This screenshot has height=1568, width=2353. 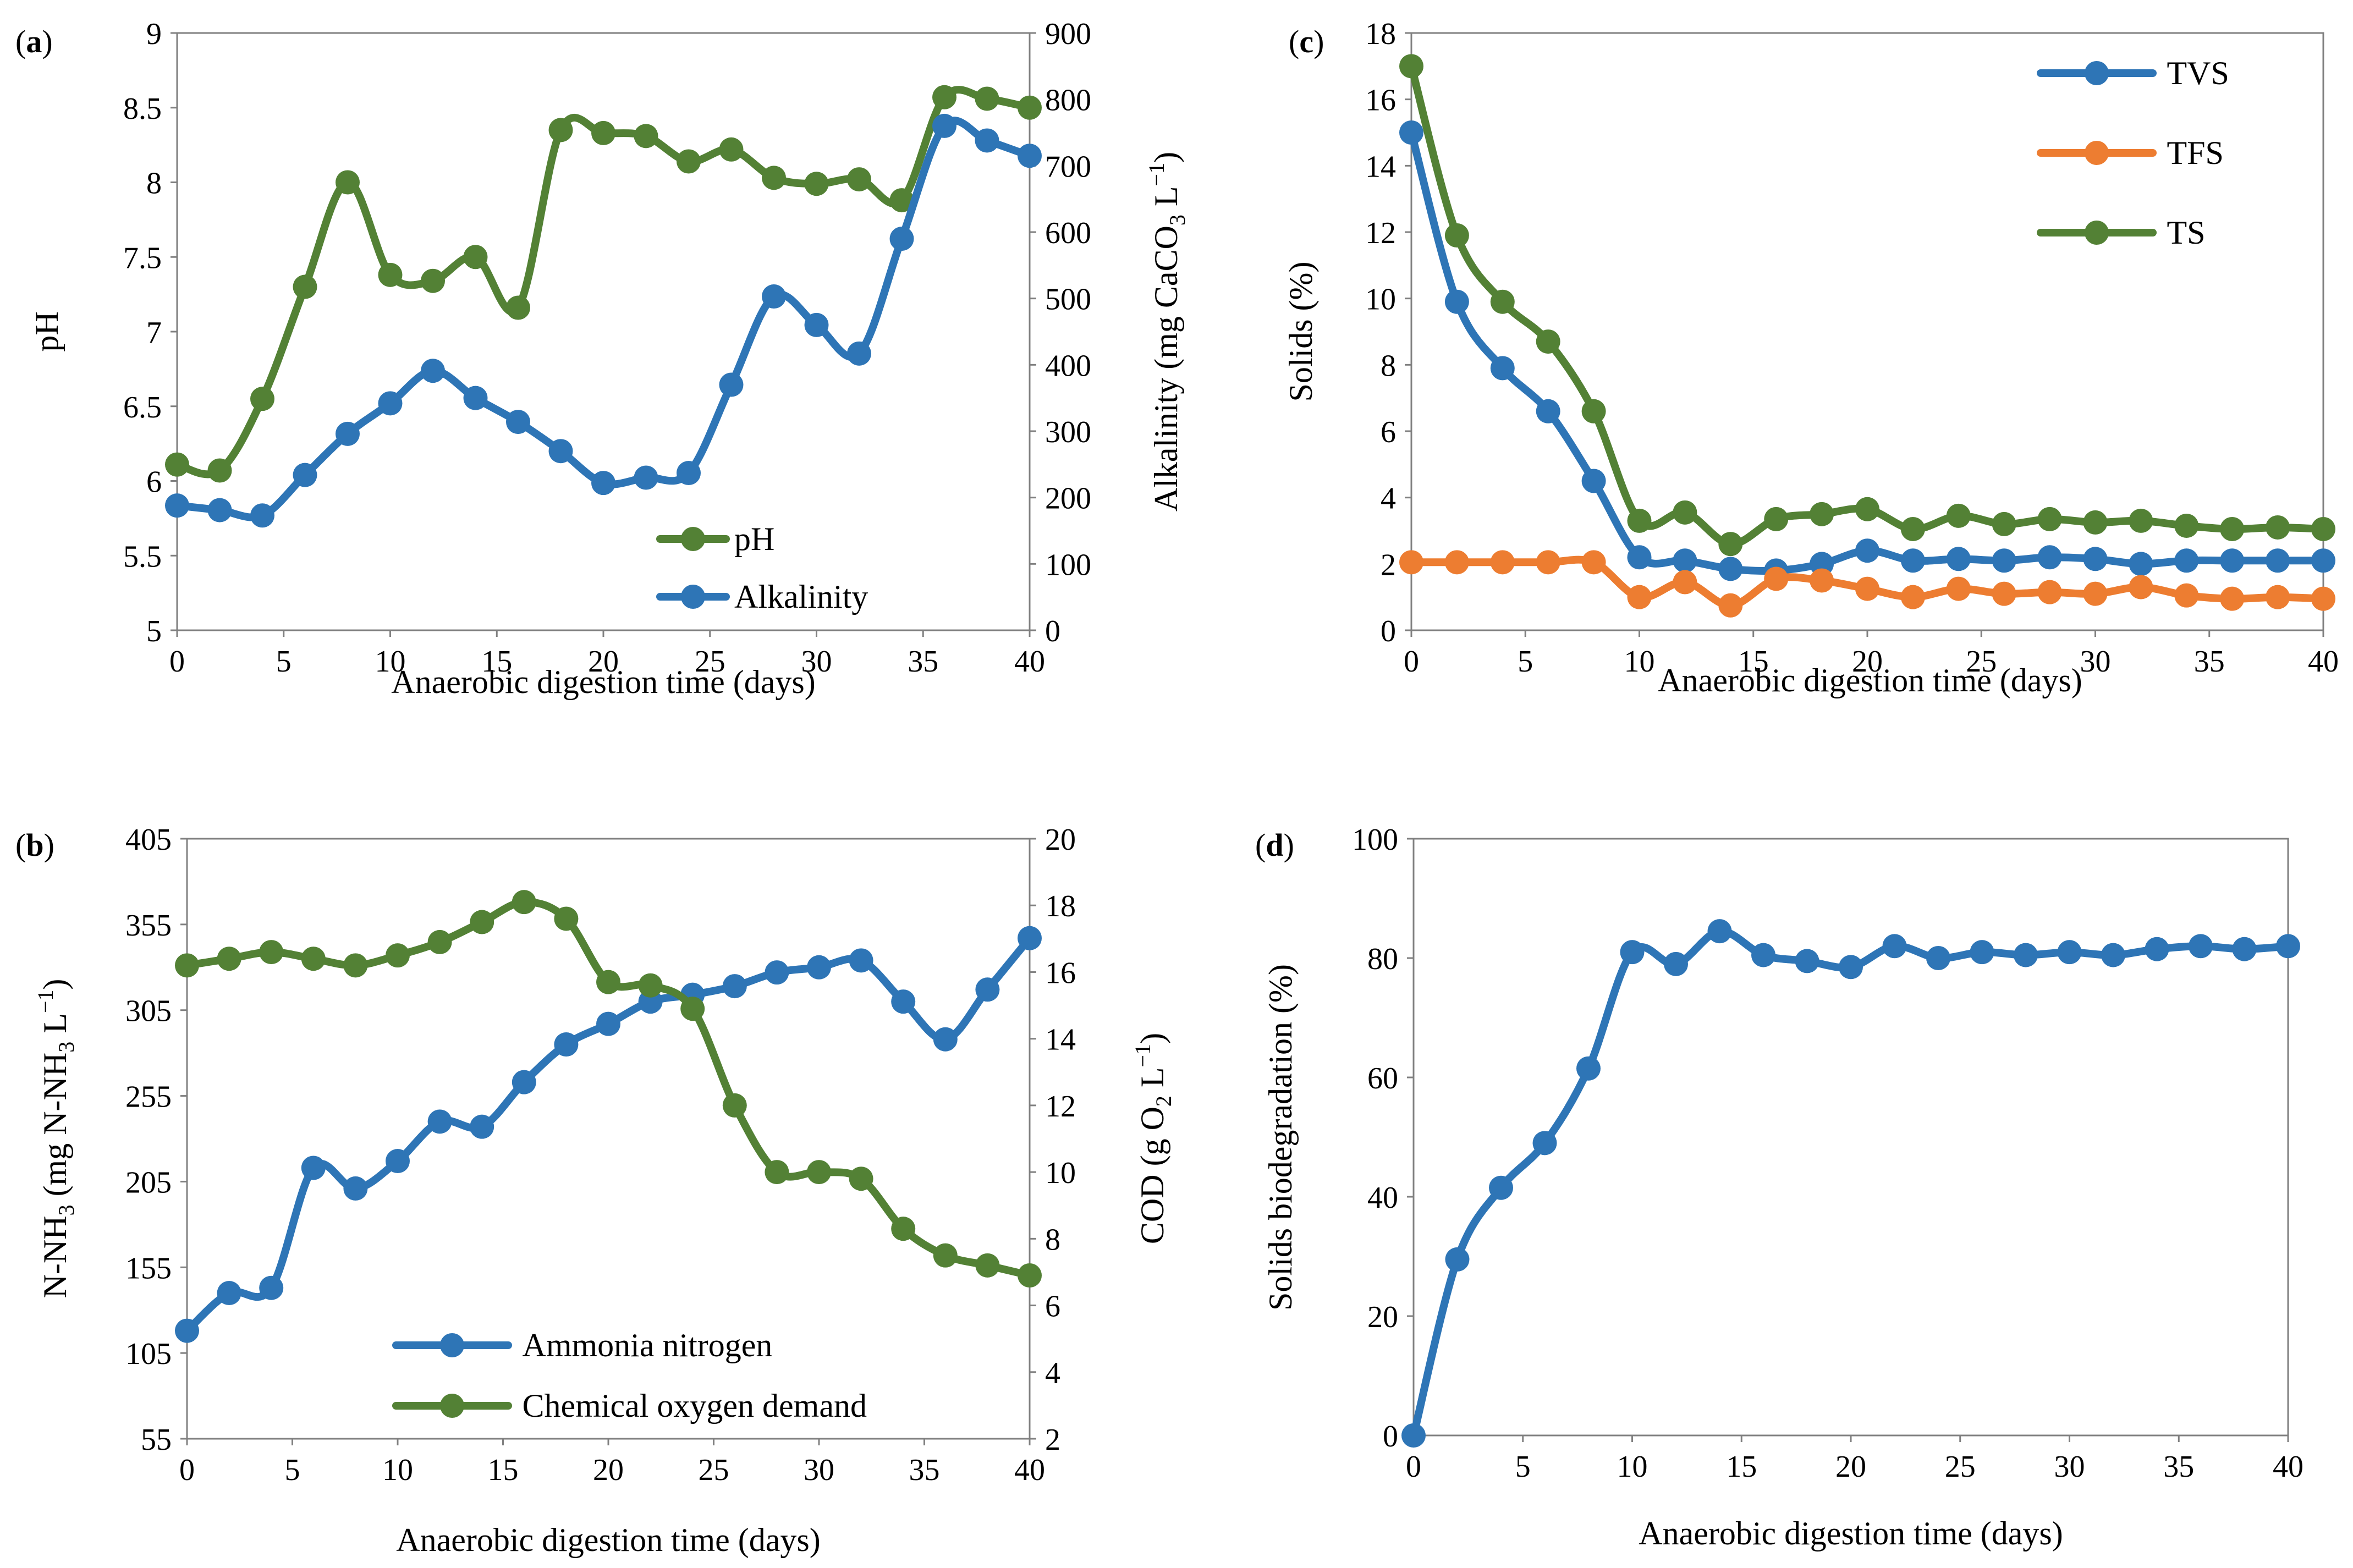 I want to click on x-tick-label: 40, so click(x=2288, y=1467).